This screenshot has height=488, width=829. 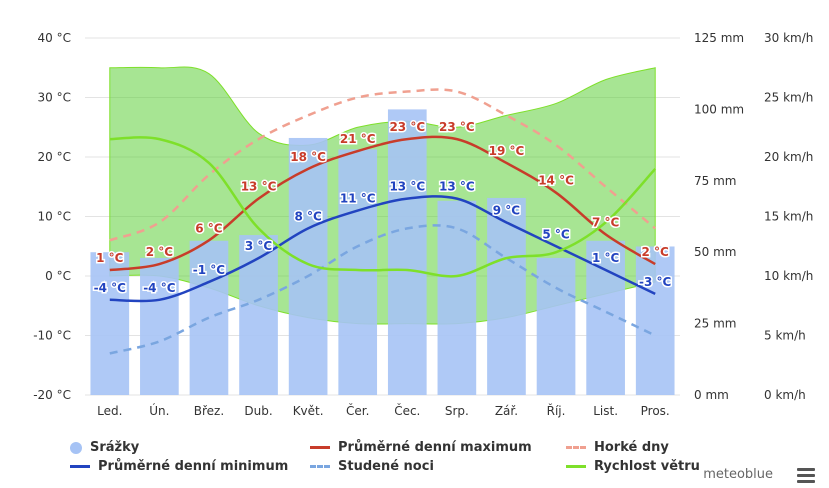 I want to click on data-label: 9 °C, so click(x=507, y=210).